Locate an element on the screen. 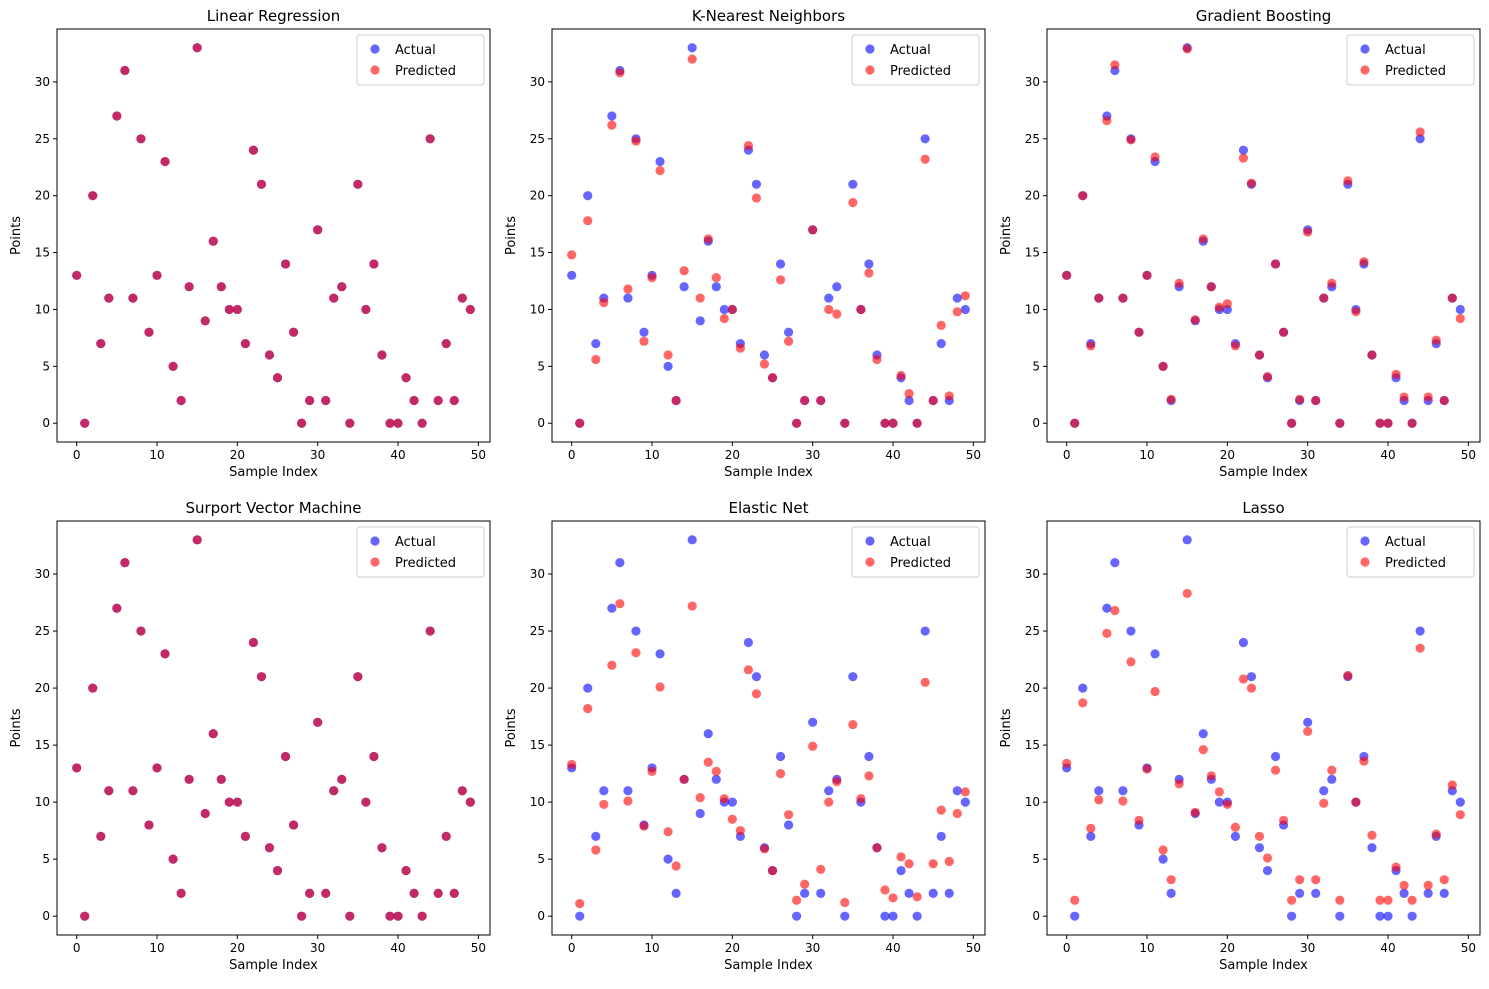  legend: Actual Predicted is located at coordinates (1410, 552).